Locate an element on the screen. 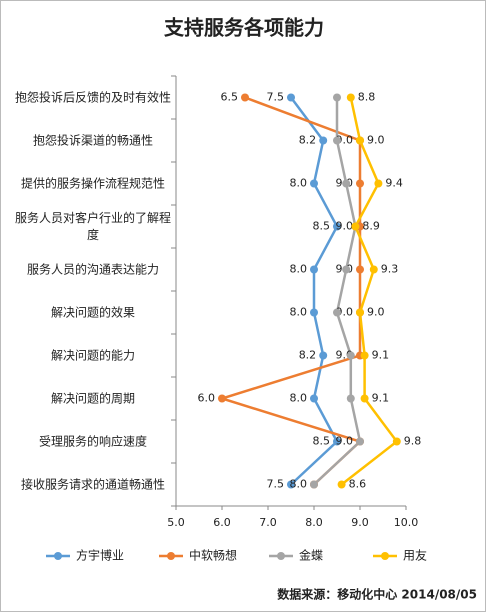  legend-label: 金蝶 is located at coordinates (311, 555).